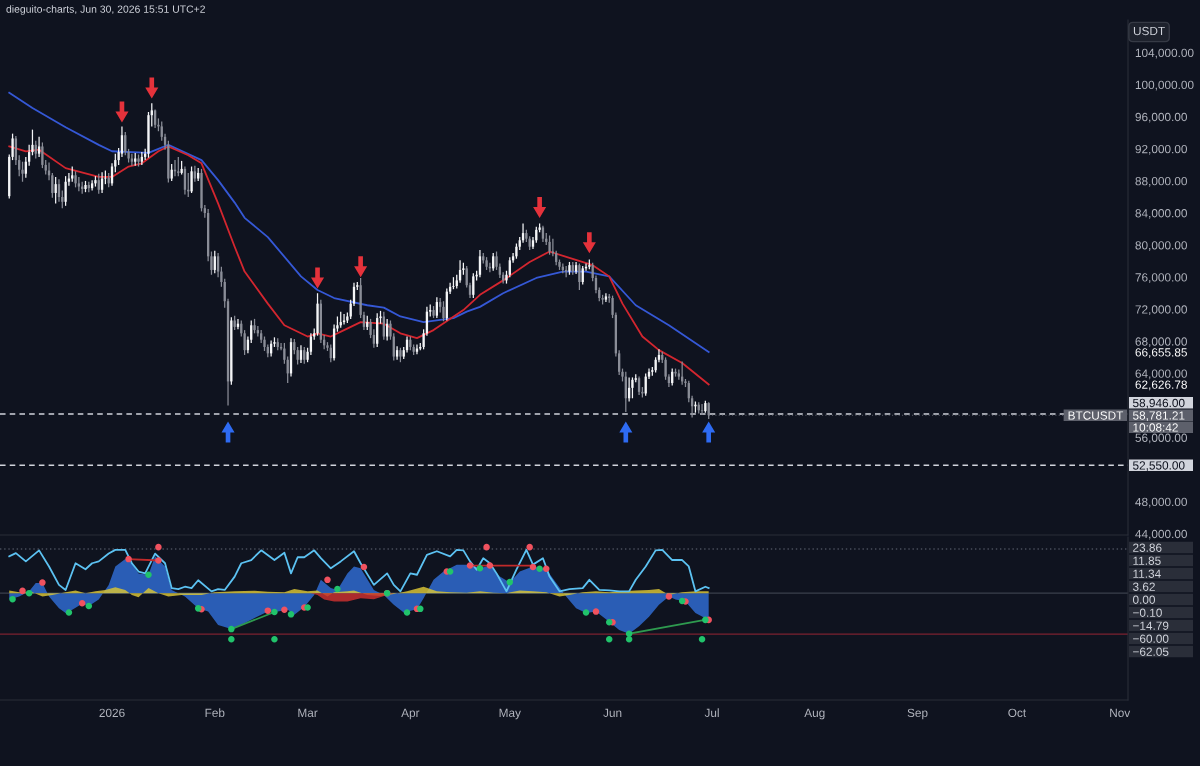 This screenshot has height=766, width=1200. I want to click on x-tick-label: Jun, so click(612, 712).